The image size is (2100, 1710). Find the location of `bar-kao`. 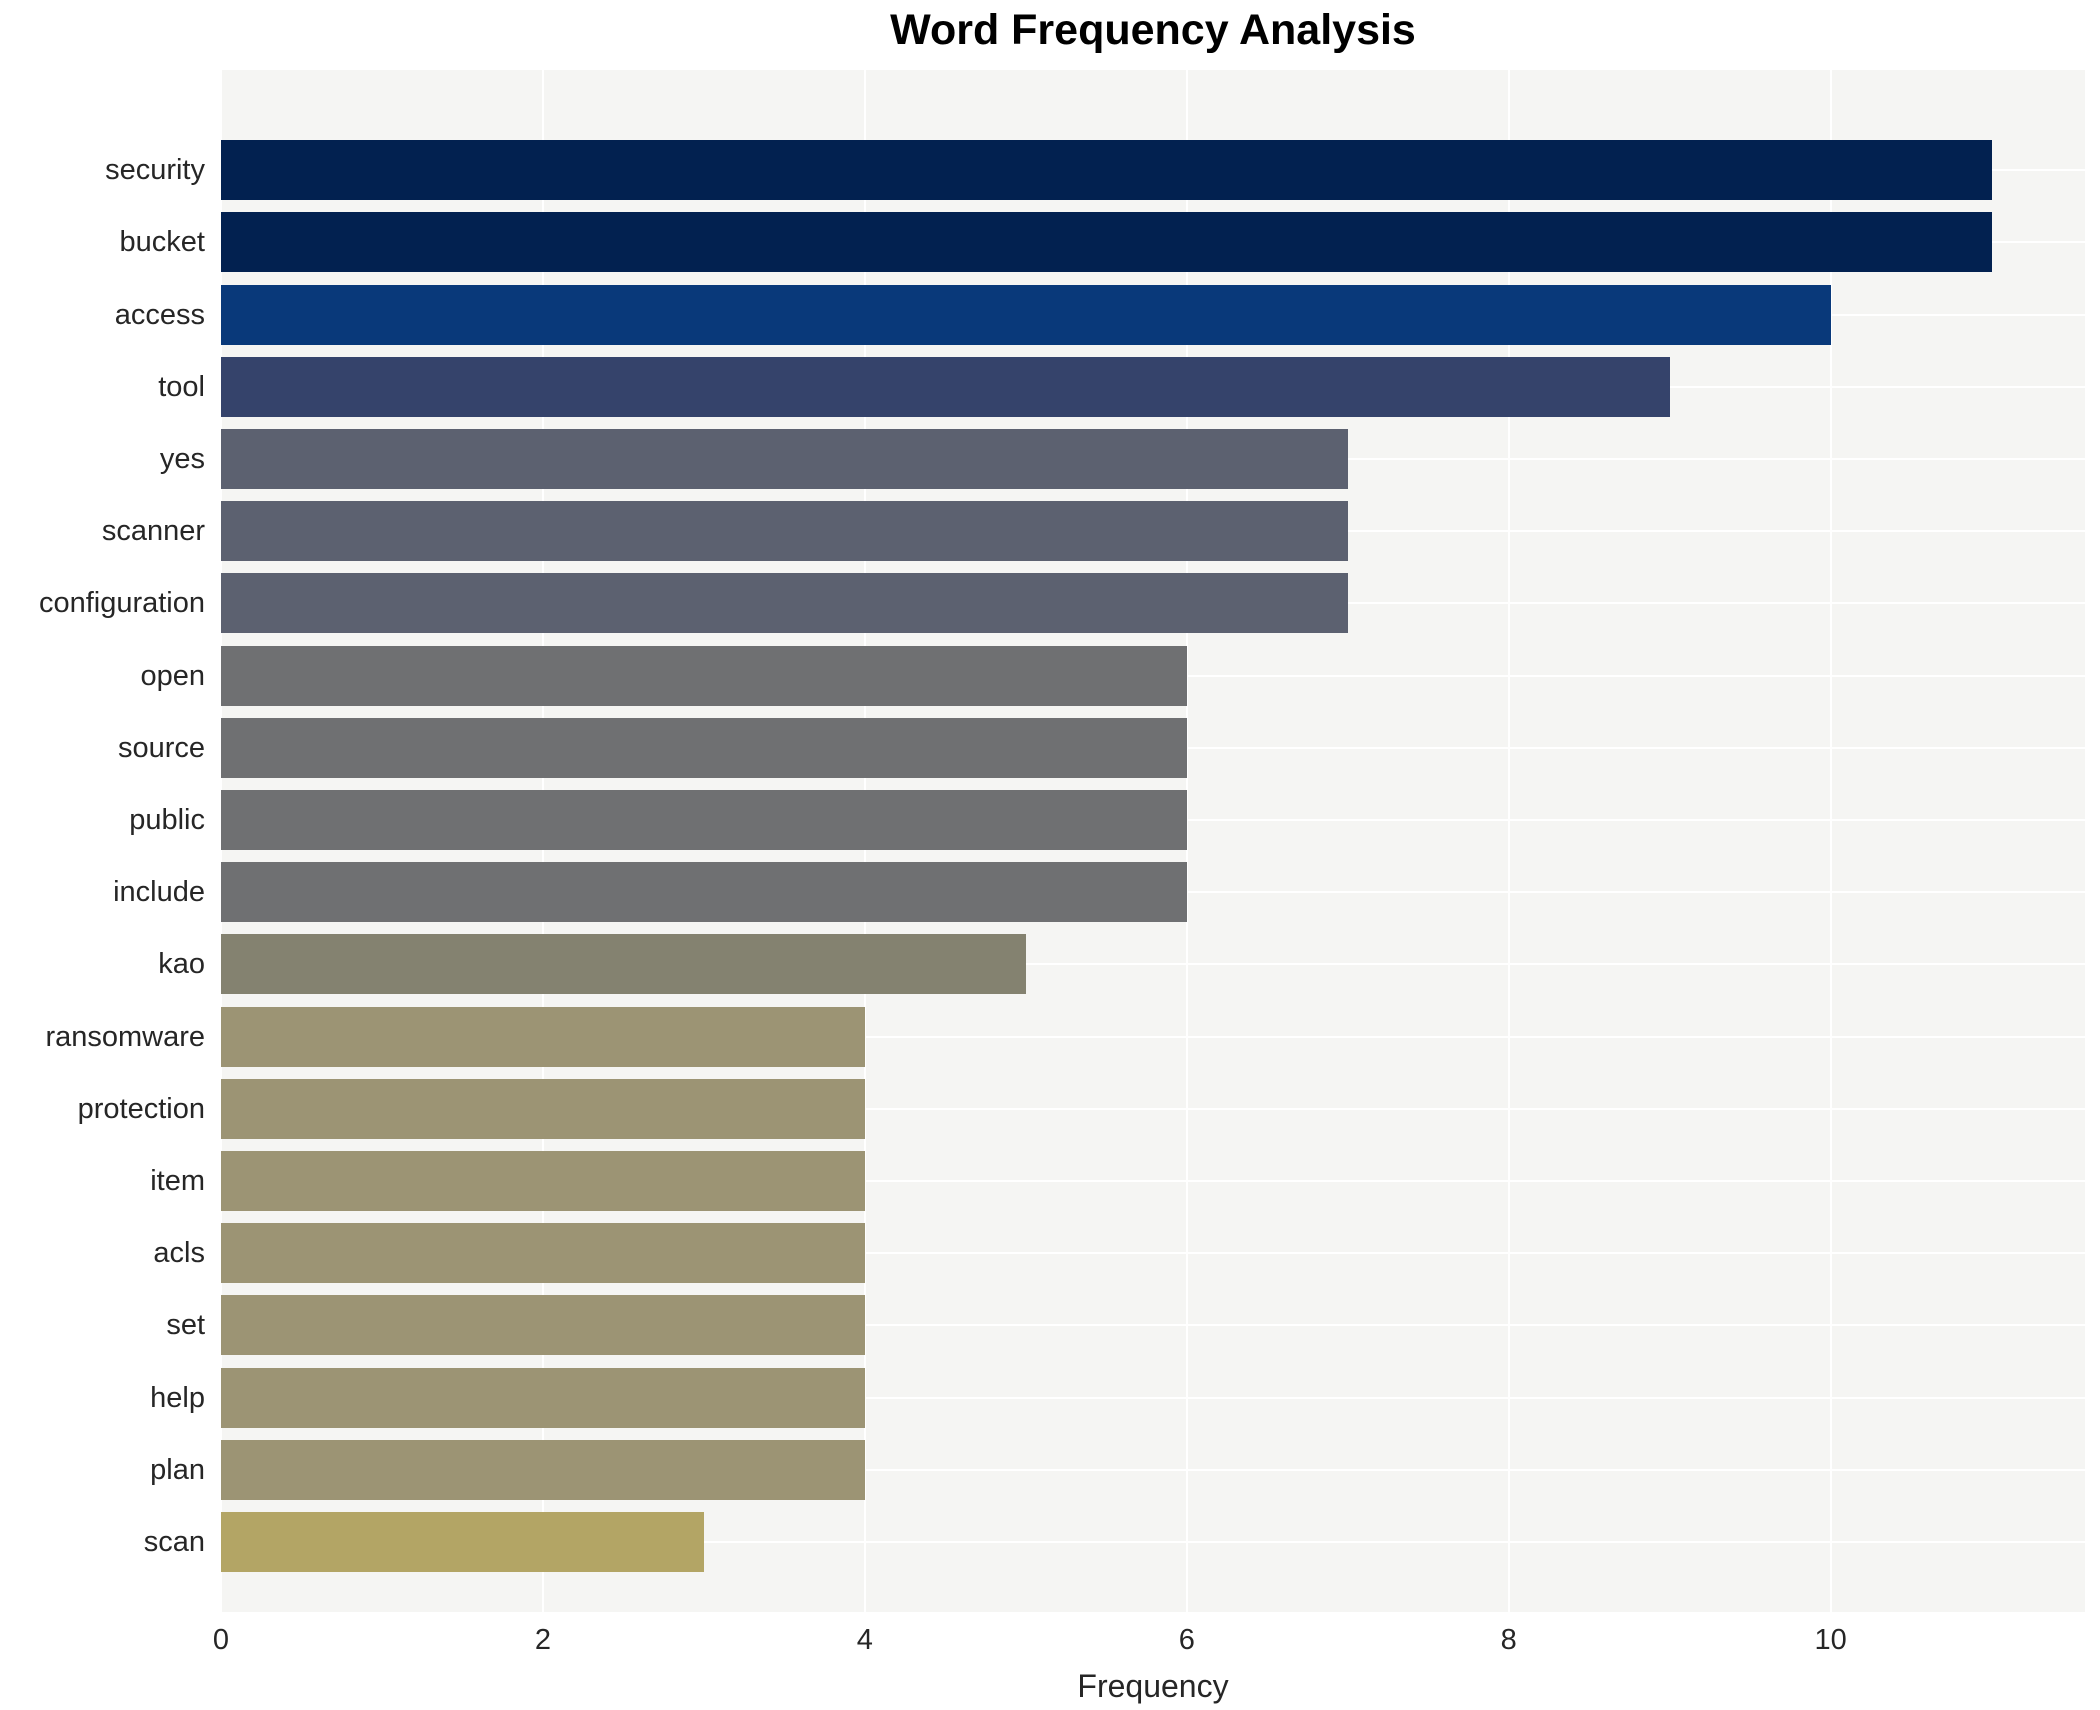

bar-kao is located at coordinates (623, 964).